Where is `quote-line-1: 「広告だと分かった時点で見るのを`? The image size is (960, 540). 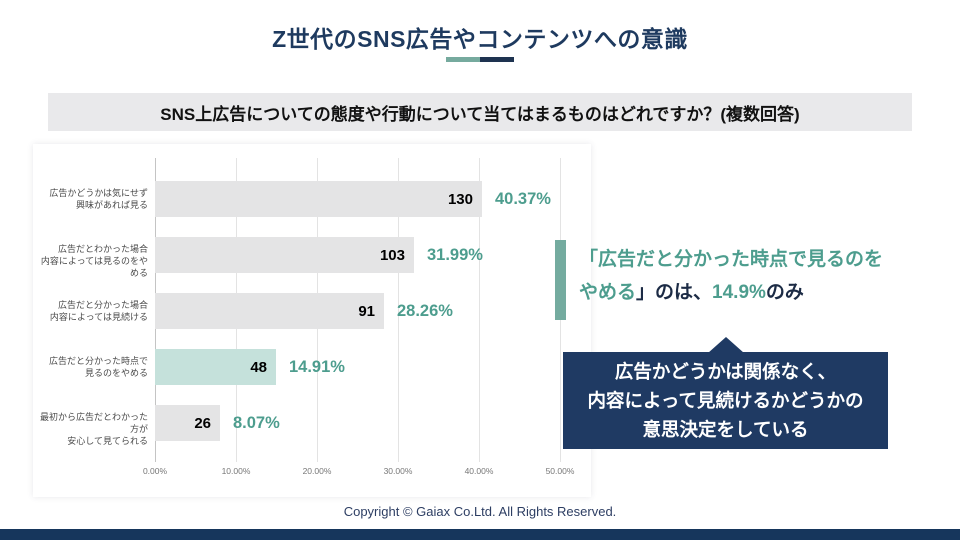
quote-line-1: 「広告だと分かった時点で見るのを is located at coordinates (759, 259).